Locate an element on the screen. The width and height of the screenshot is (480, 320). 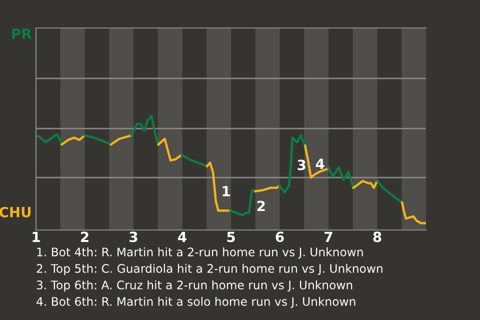
annotation: 3 is located at coordinates (302, 165).